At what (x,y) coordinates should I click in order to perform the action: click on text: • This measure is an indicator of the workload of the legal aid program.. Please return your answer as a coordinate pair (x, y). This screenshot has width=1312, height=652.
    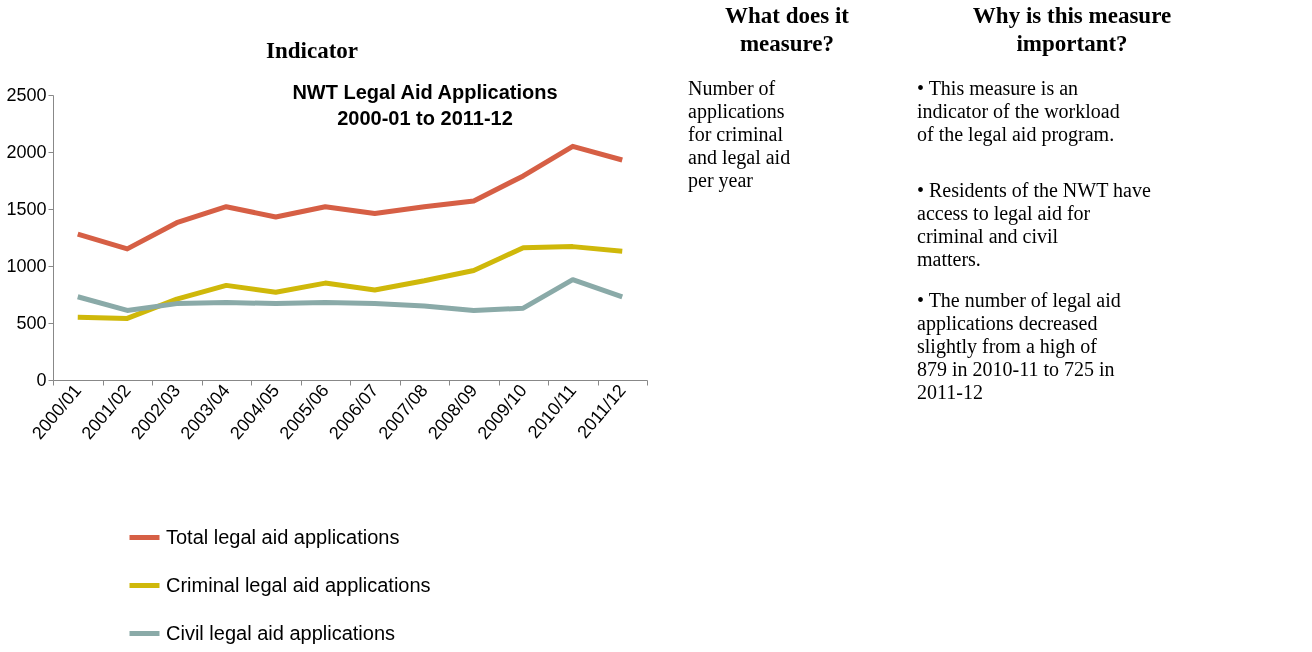
    Looking at the image, I should click on (1018, 111).